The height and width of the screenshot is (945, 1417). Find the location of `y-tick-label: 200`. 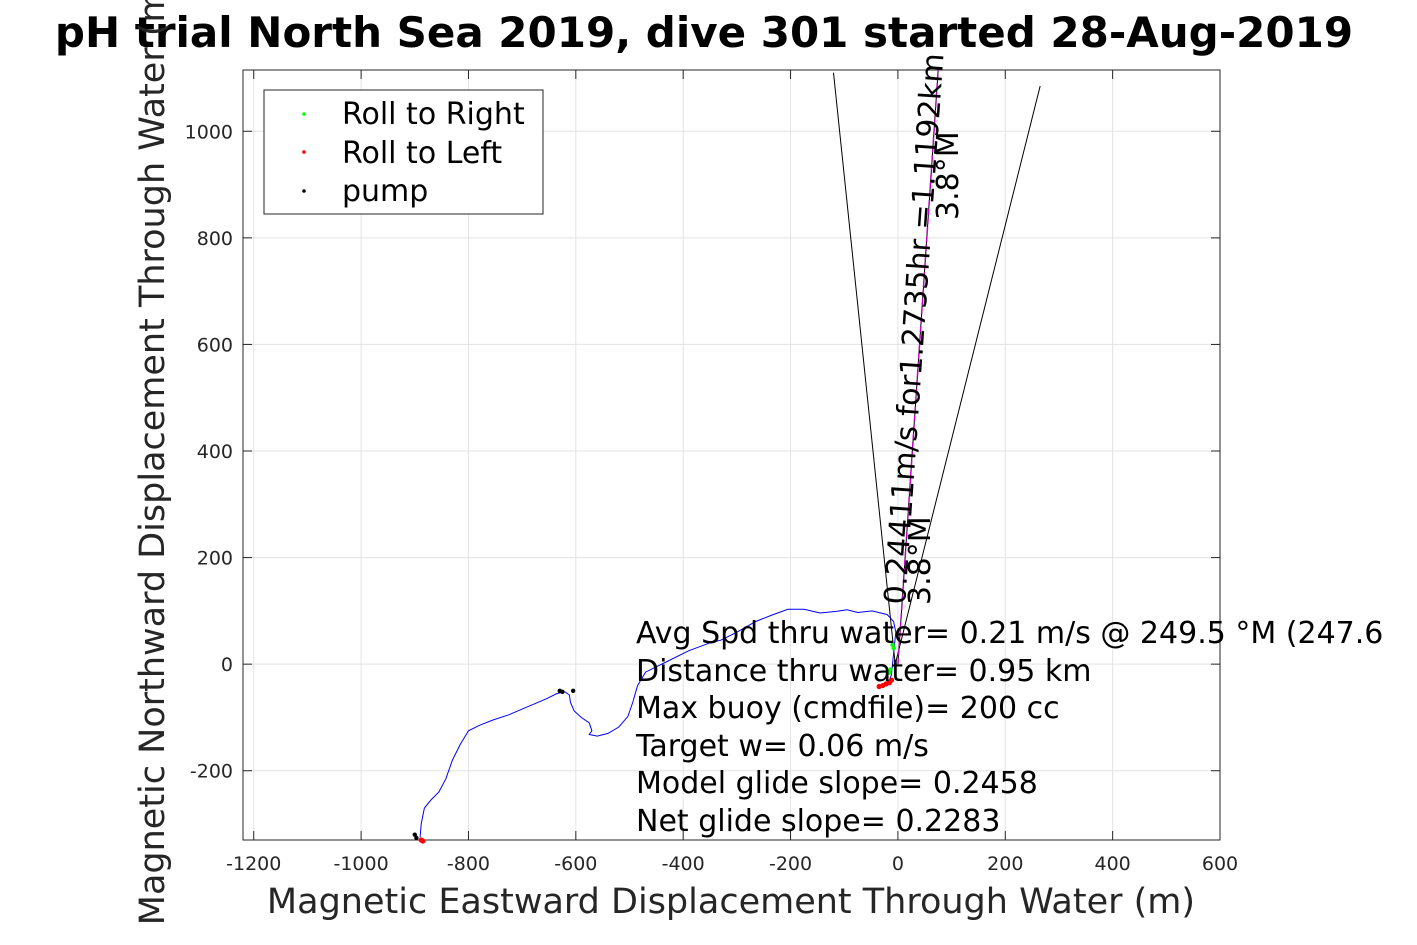

y-tick-label: 200 is located at coordinates (215, 559).